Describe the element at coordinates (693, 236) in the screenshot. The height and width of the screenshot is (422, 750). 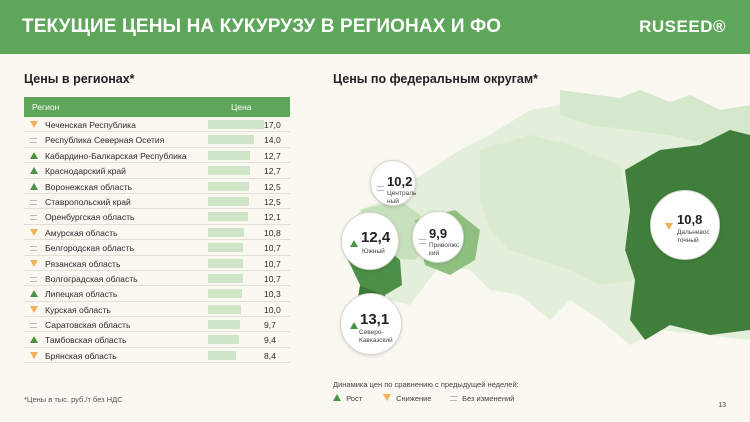
I see `district-label: Дальневос точный` at that location.